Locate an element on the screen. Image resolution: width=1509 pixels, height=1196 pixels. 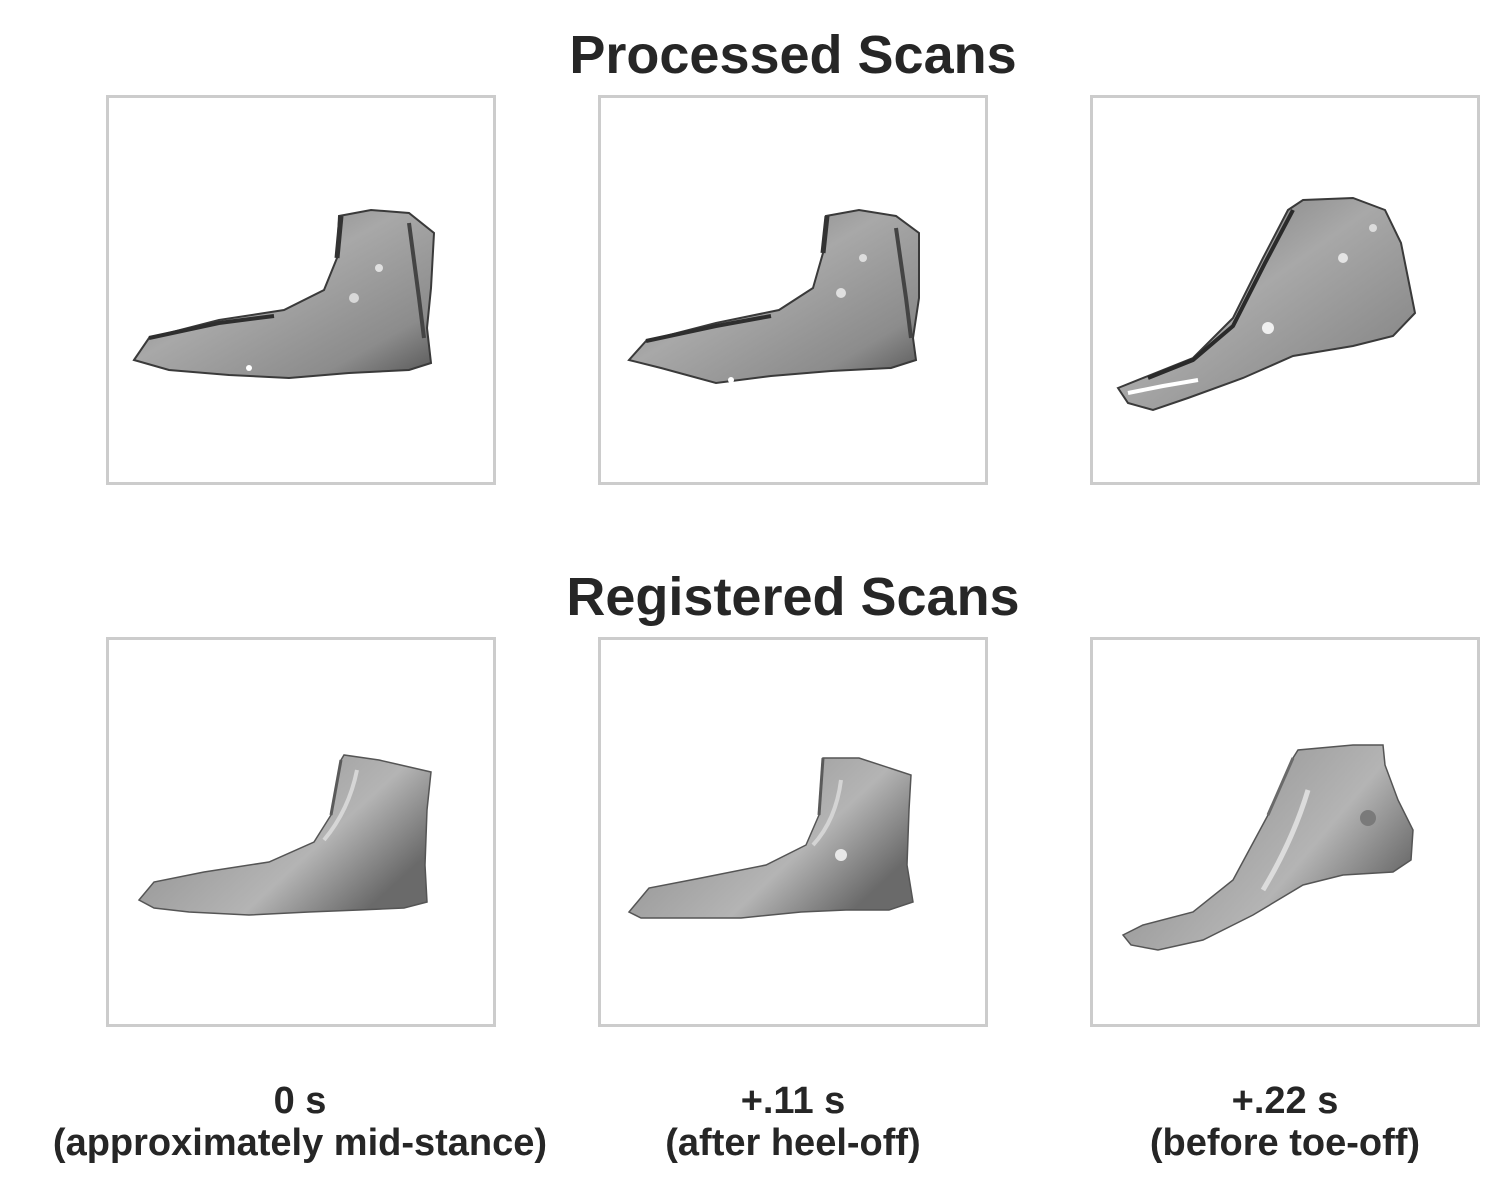
caption-column-2: +.11 s (after heel-off) is located at coordinates (793, 1122).